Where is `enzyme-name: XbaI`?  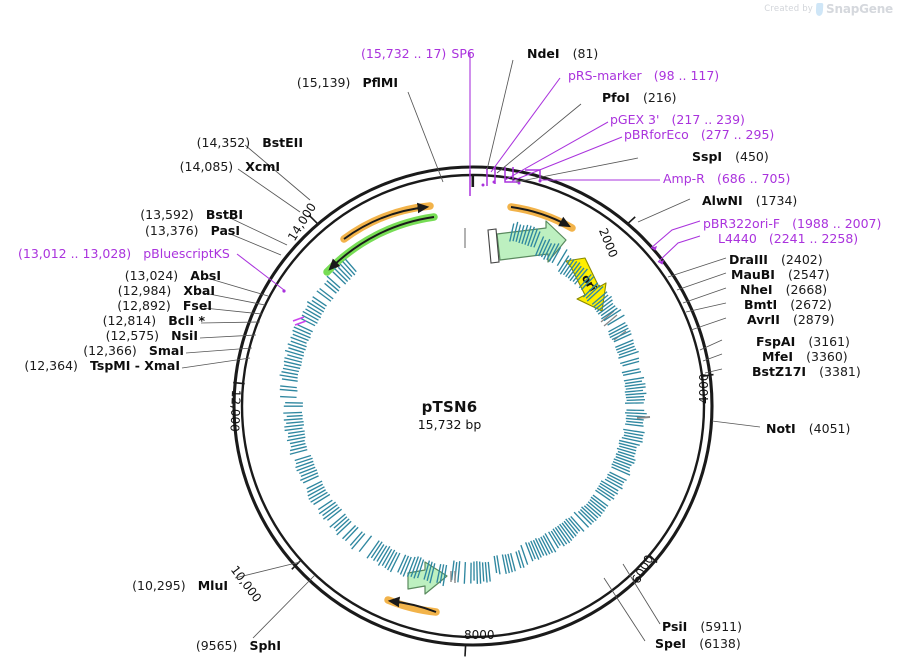
enzyme-name: XbaI is located at coordinates (199, 290).